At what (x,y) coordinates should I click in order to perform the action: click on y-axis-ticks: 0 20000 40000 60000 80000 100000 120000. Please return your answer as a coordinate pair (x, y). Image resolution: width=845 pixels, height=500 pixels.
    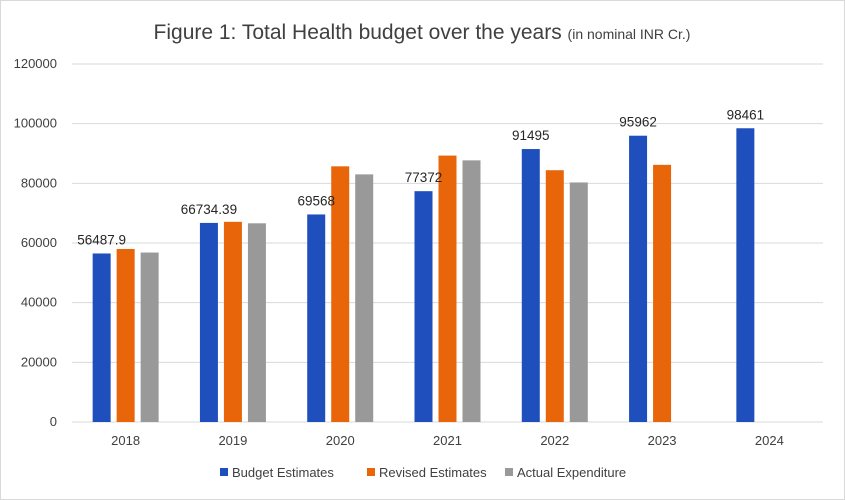
    Looking at the image, I should click on (35, 242).